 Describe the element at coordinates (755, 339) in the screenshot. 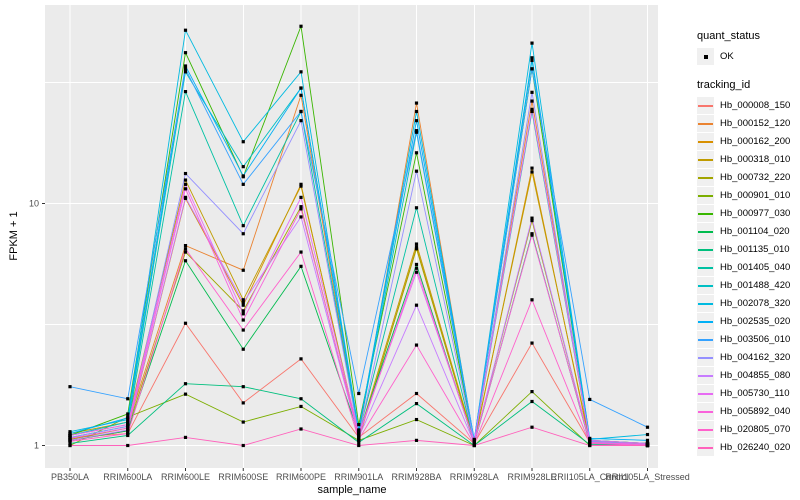

I see `legend-item-label: Hb_003506_010` at that location.